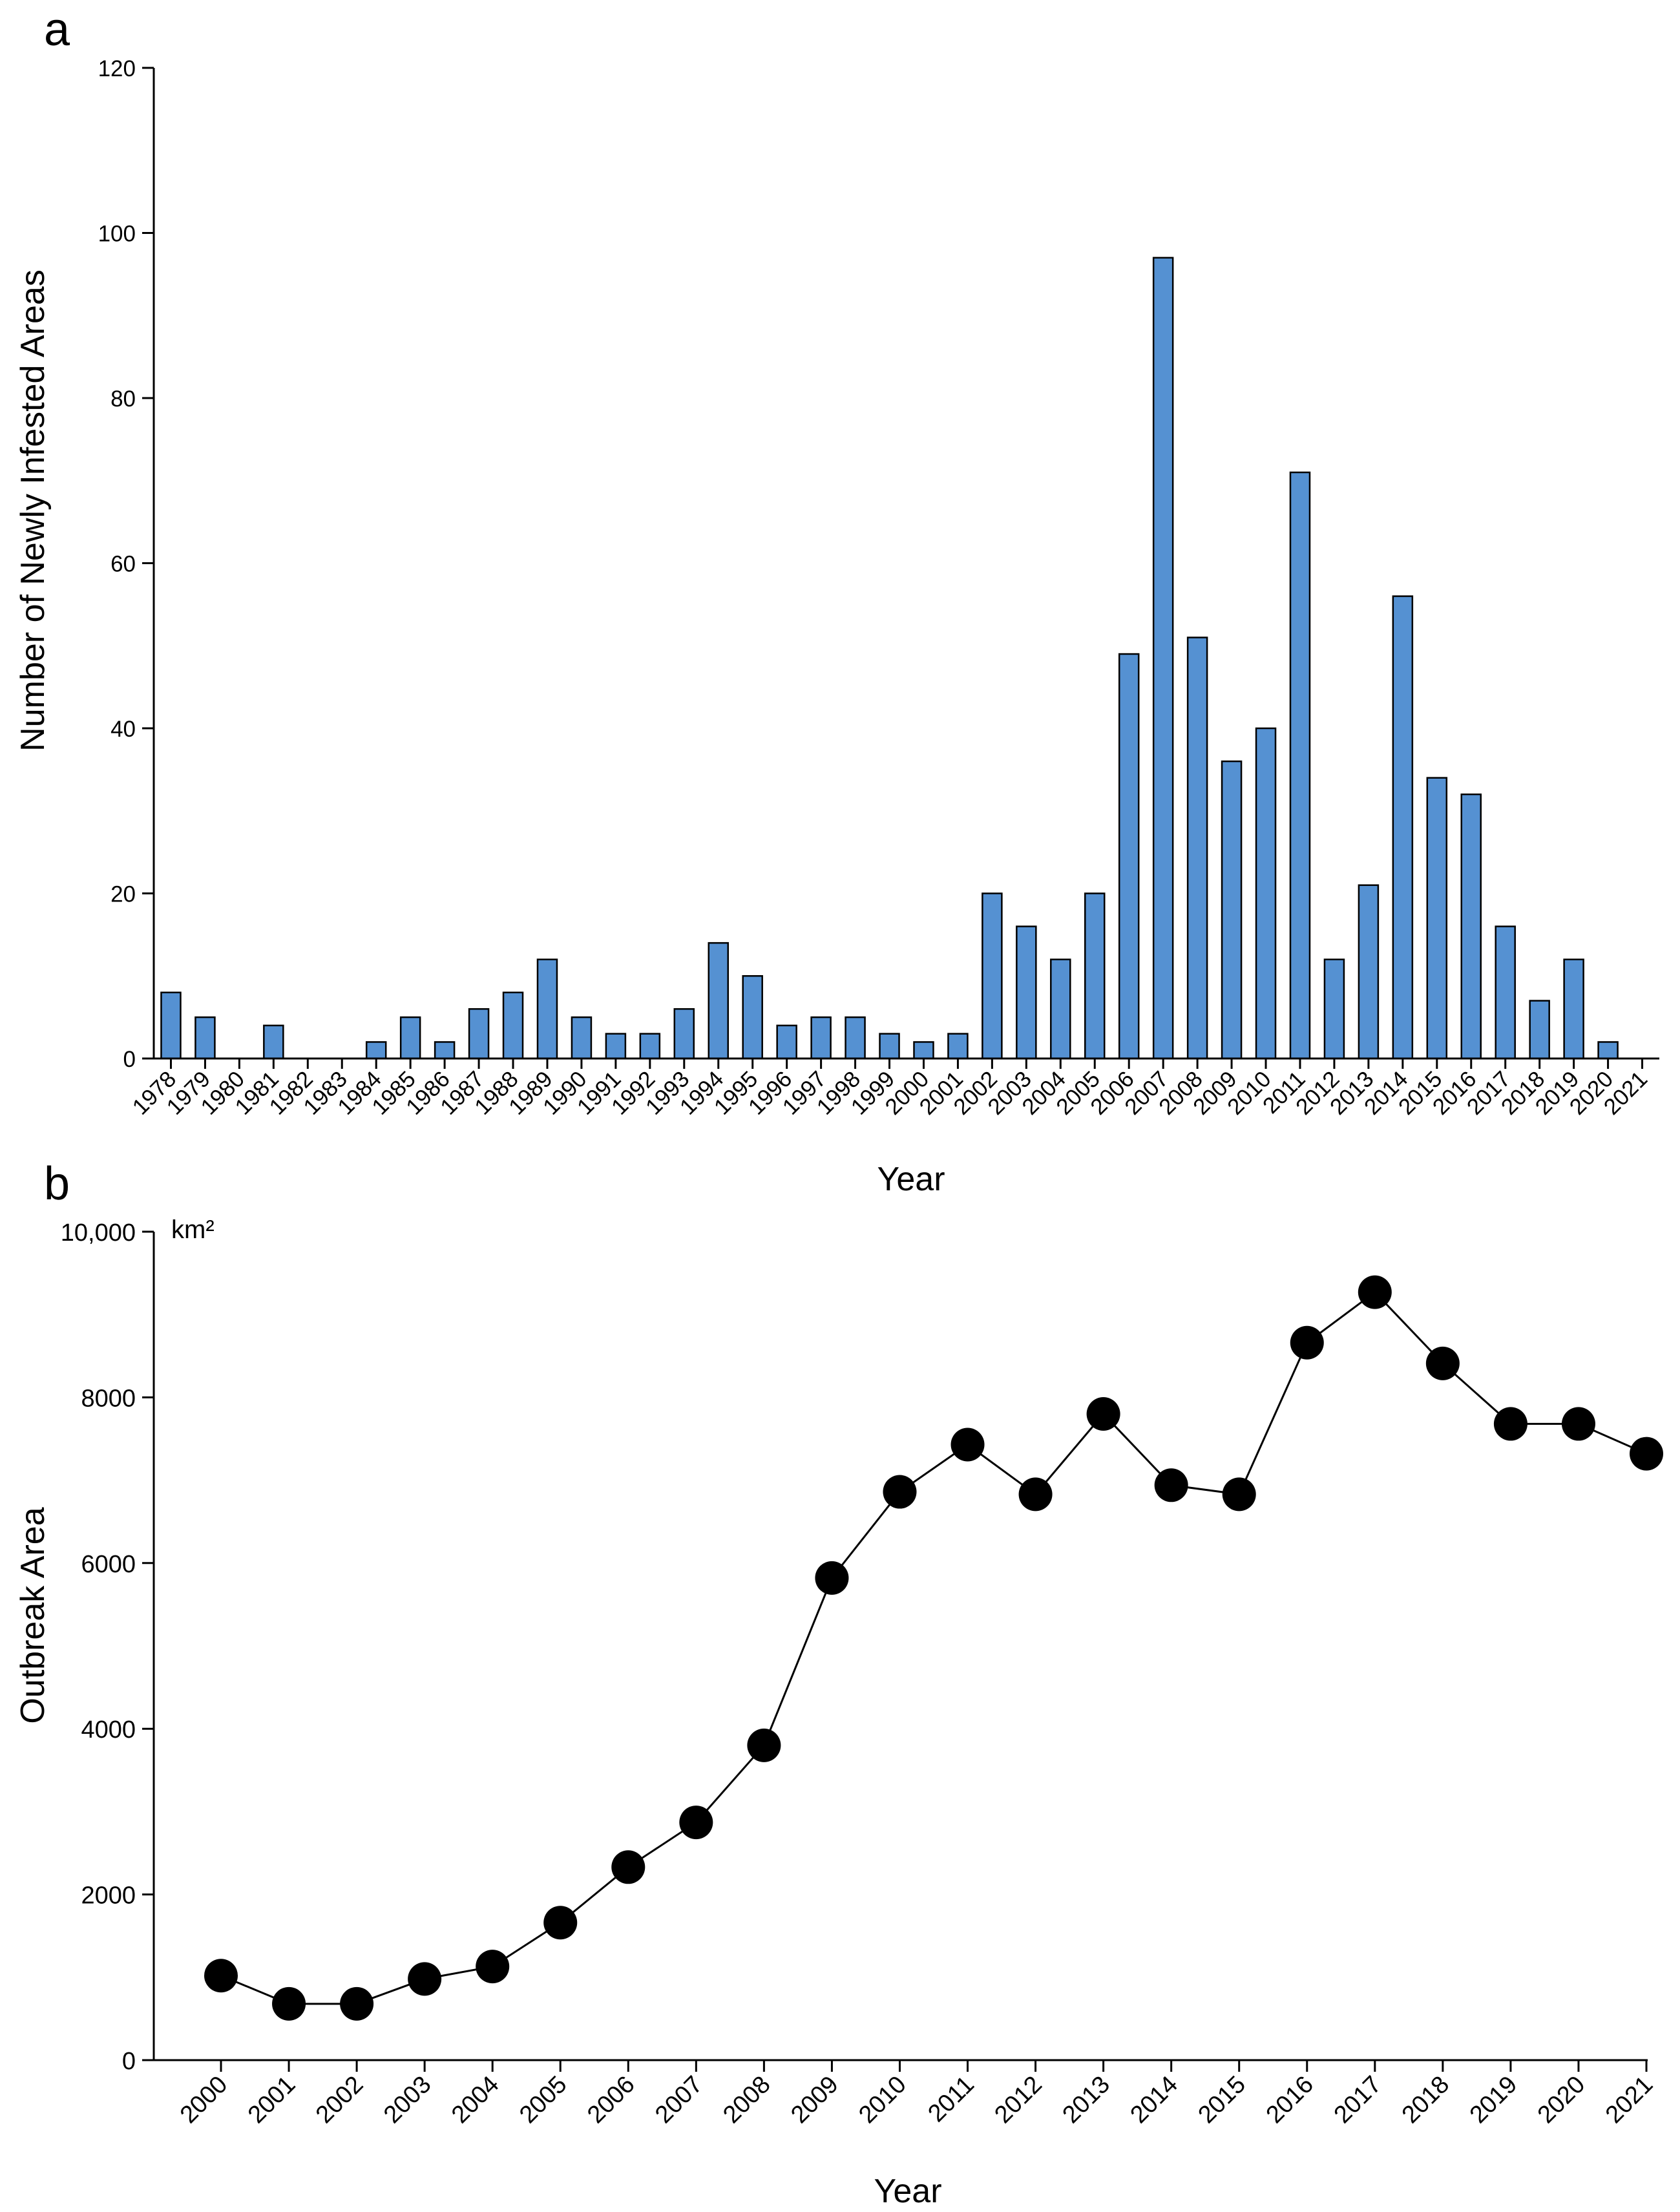  Describe the element at coordinates (821, 1038) in the screenshot. I see `bar-1997` at that location.